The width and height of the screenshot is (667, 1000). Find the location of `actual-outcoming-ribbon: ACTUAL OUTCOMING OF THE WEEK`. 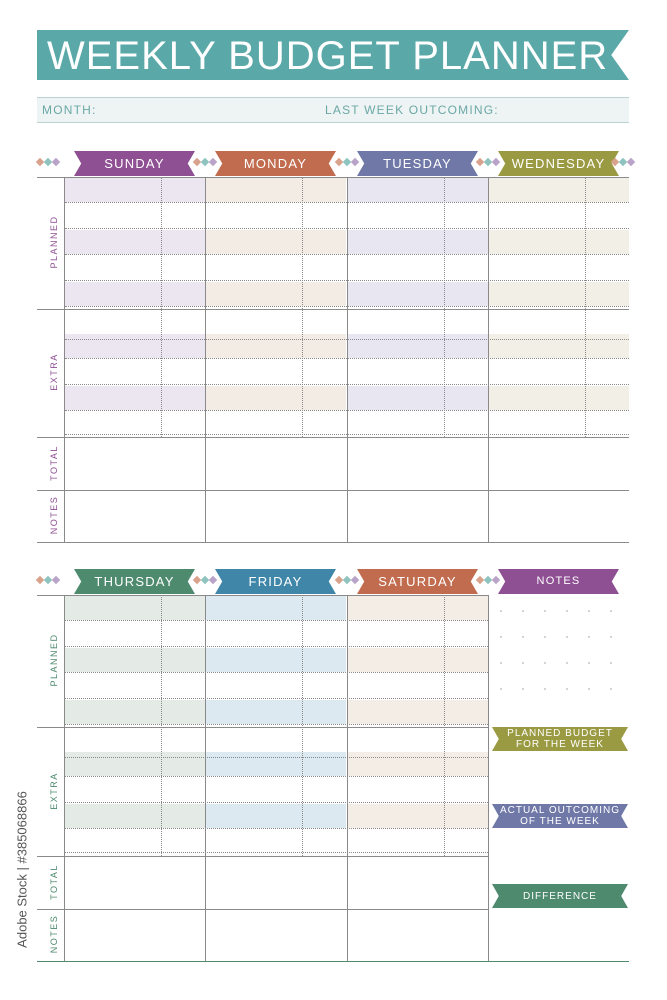

actual-outcoming-ribbon: ACTUAL OUTCOMING OF THE WEEK is located at coordinates (560, 816).